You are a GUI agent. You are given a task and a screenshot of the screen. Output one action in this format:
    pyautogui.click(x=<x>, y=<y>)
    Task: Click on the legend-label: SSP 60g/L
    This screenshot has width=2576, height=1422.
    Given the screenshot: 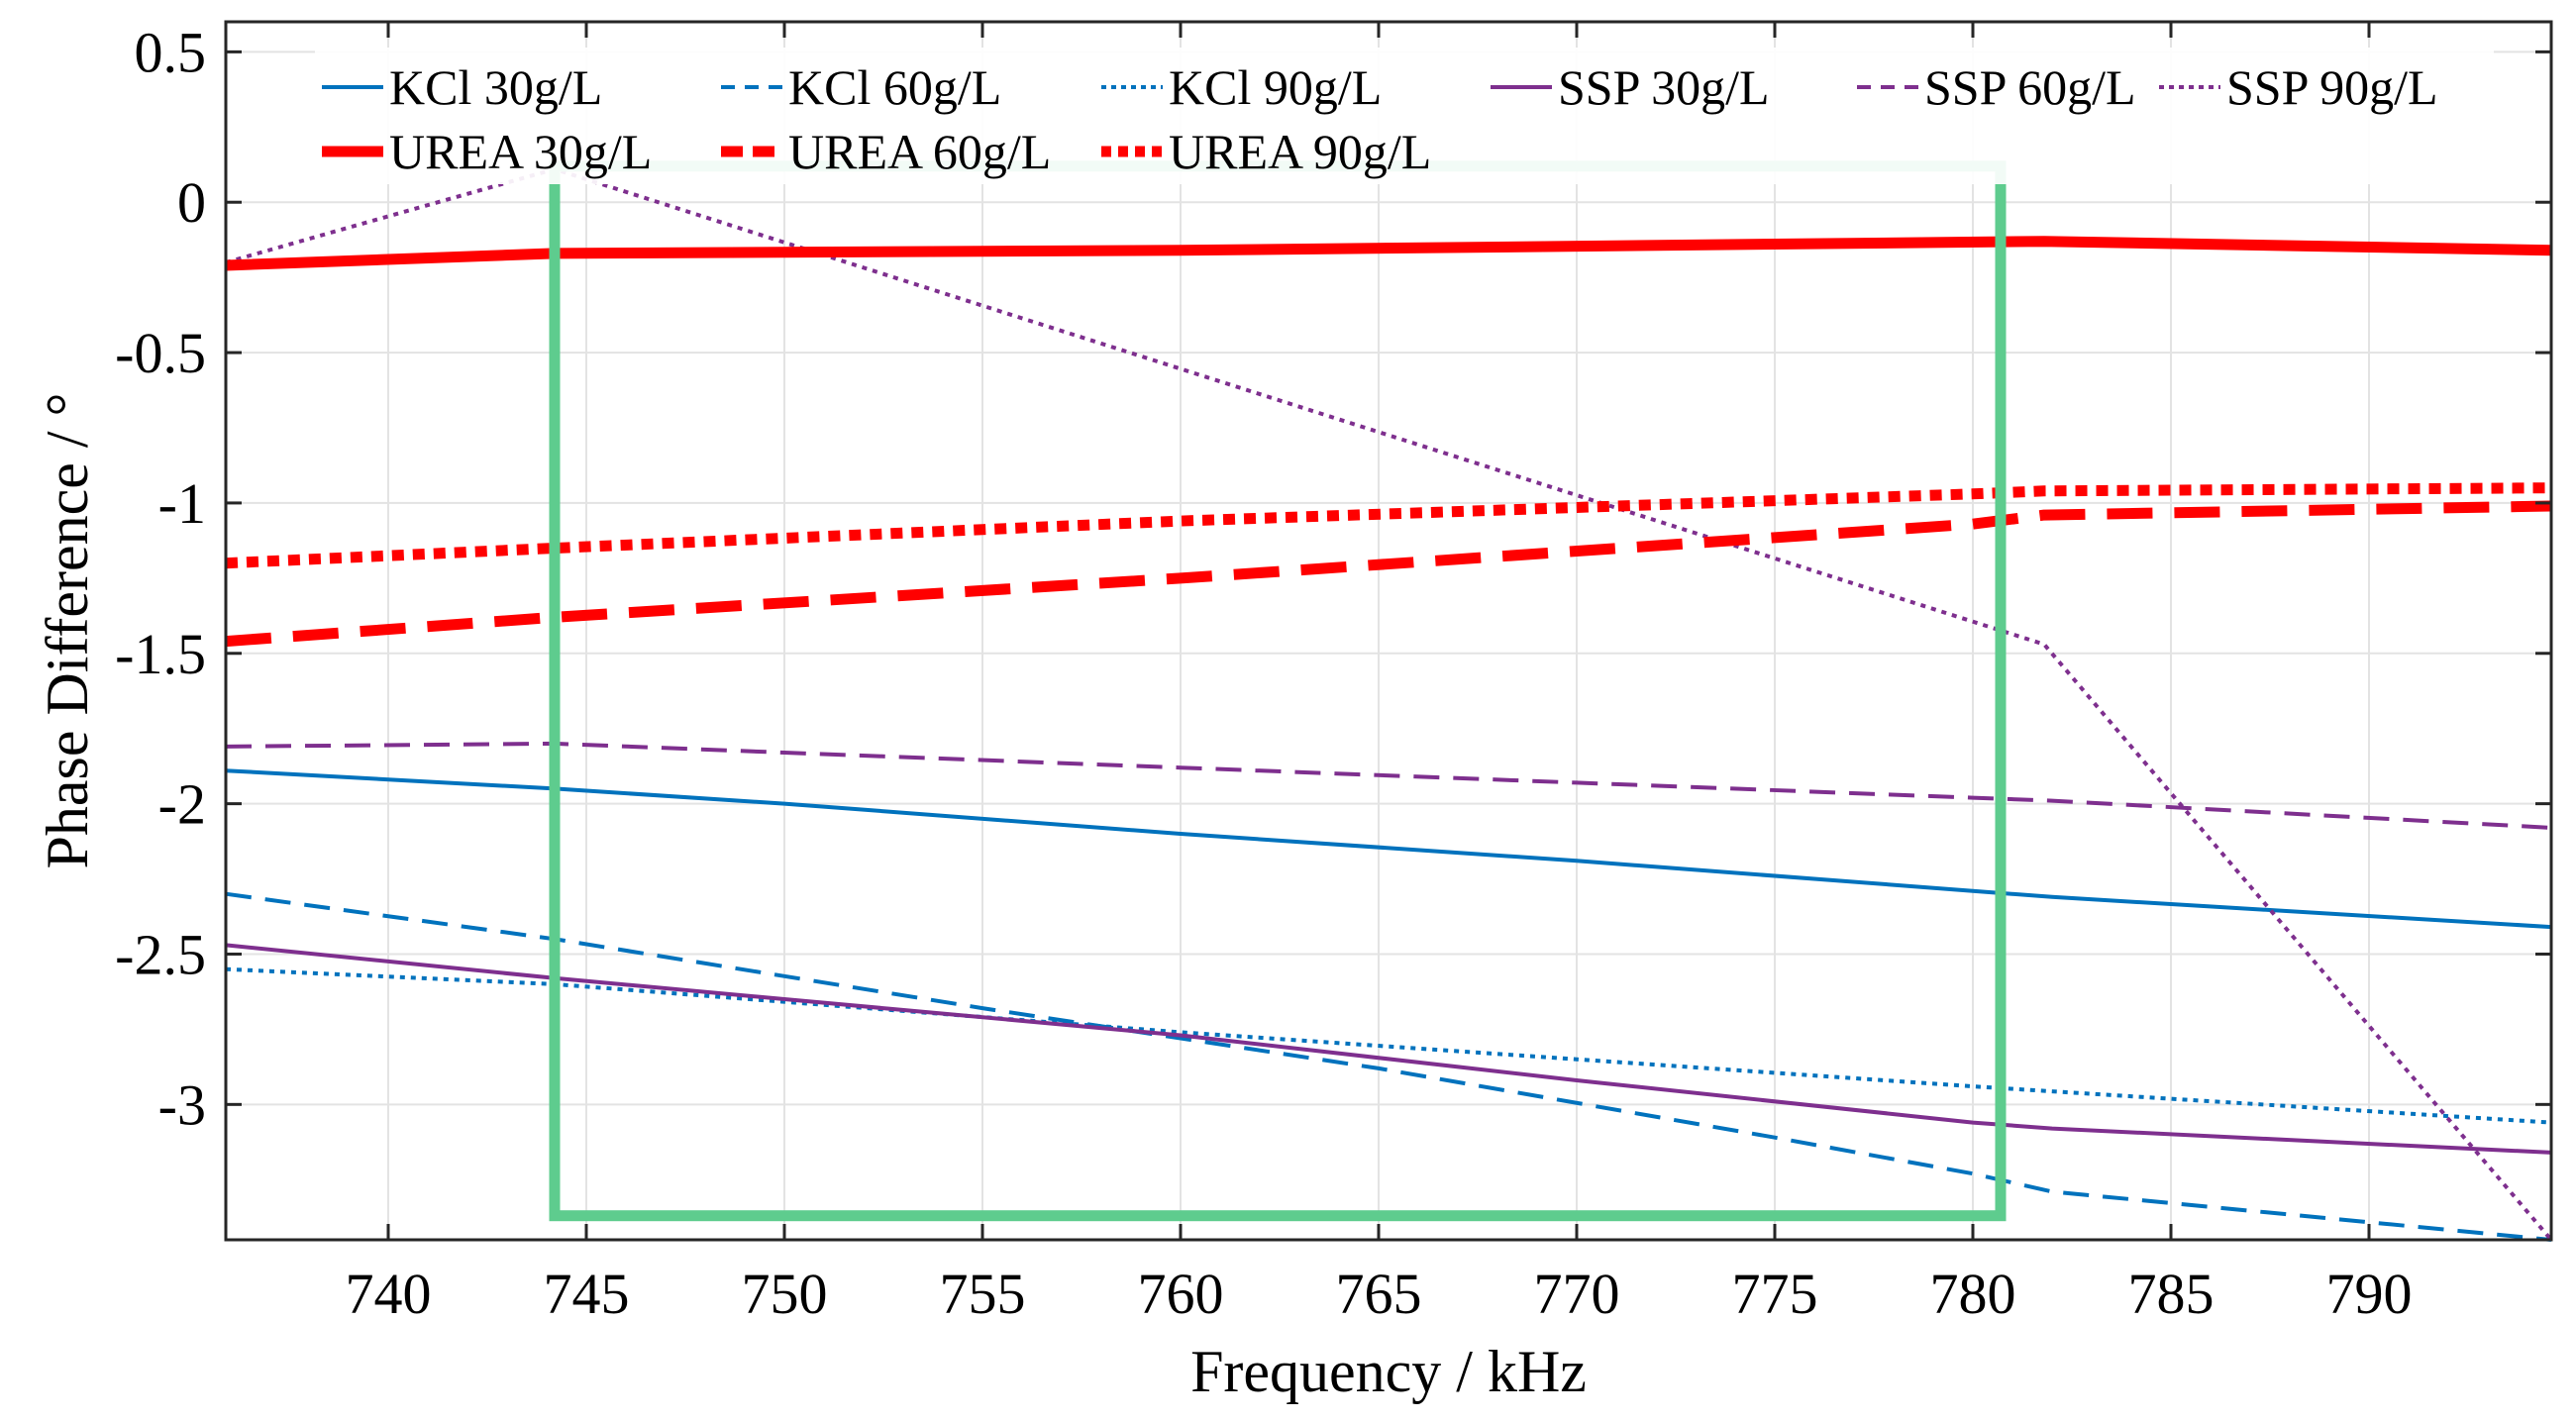 What is the action you would take?
    pyautogui.click(x=2030, y=87)
    